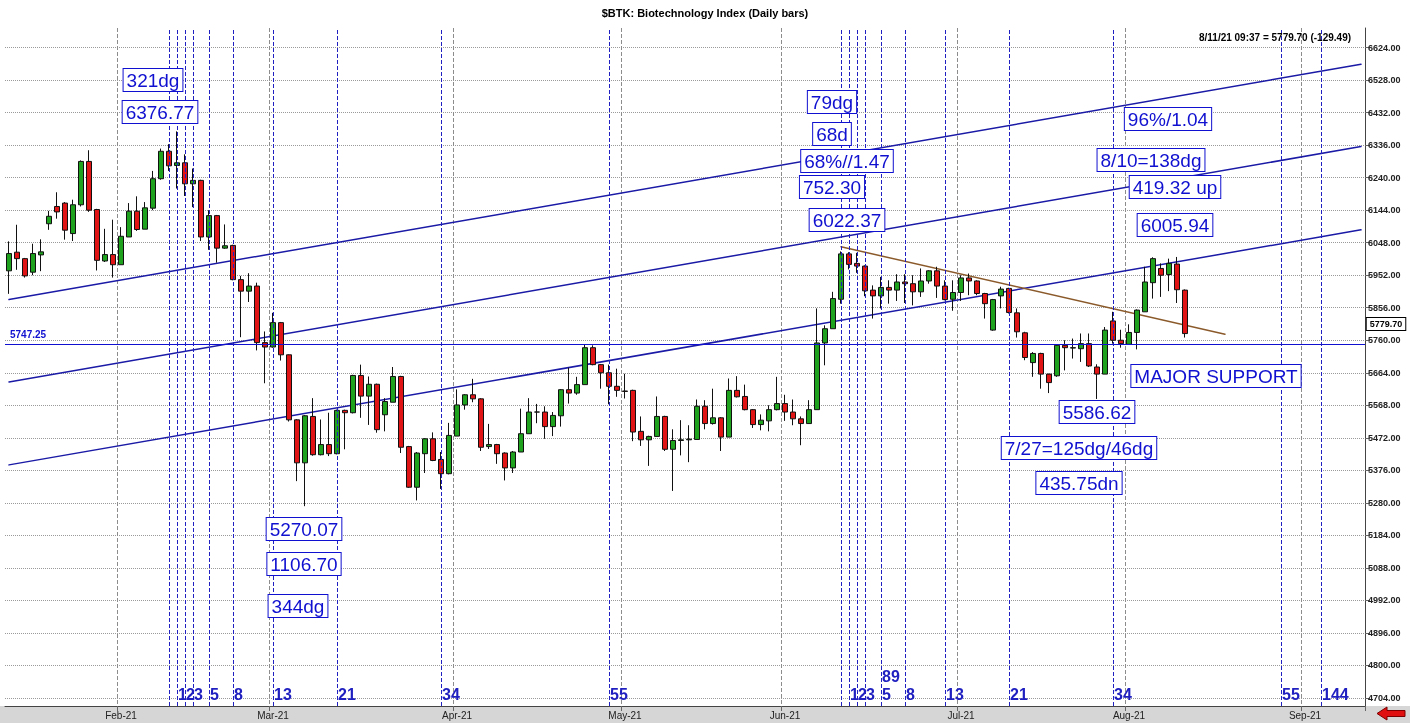 This screenshot has width=1410, height=723. Describe the element at coordinates (238, 694) in the screenshot. I see `annotation: 8` at that location.